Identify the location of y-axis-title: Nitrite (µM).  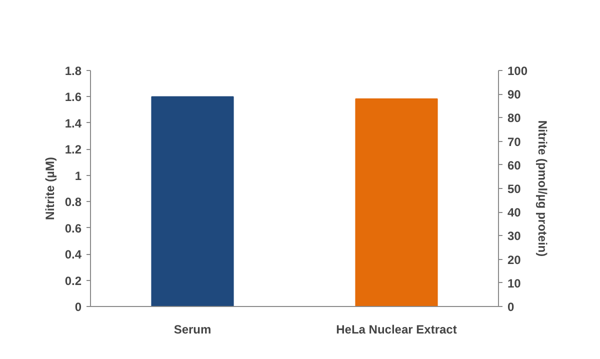
(49, 188).